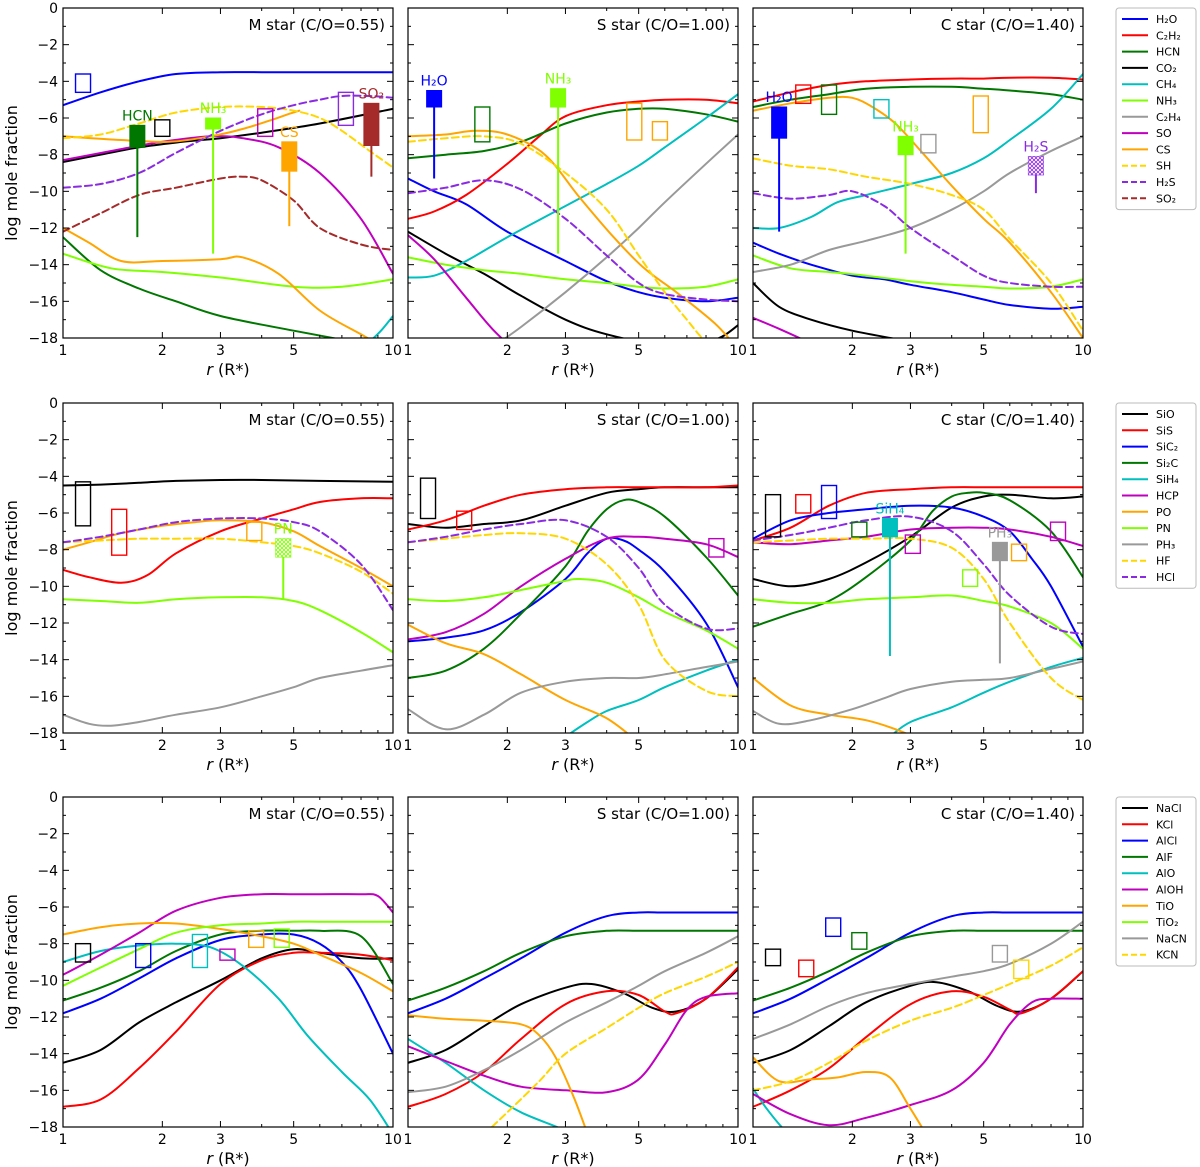 The image size is (1200, 1167). I want to click on panel-title: M star (C/O=0.55), so click(316, 420).